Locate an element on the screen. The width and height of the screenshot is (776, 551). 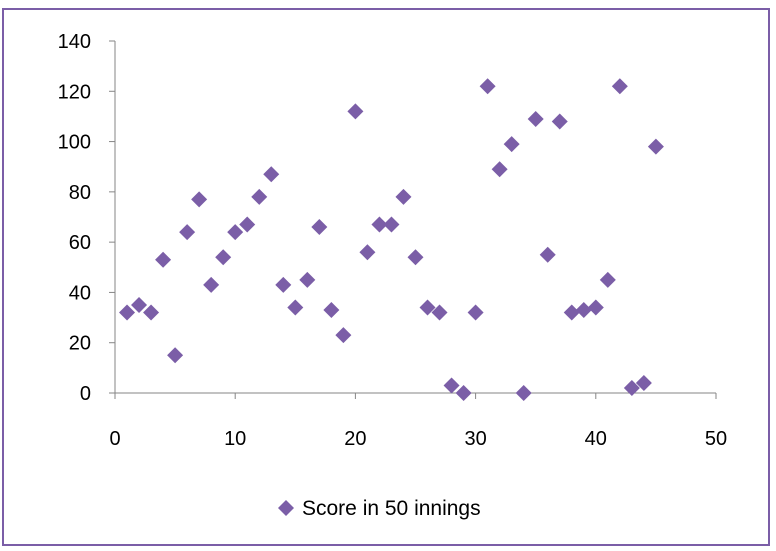
y-tick-label: 40 is located at coordinates (80, 293).